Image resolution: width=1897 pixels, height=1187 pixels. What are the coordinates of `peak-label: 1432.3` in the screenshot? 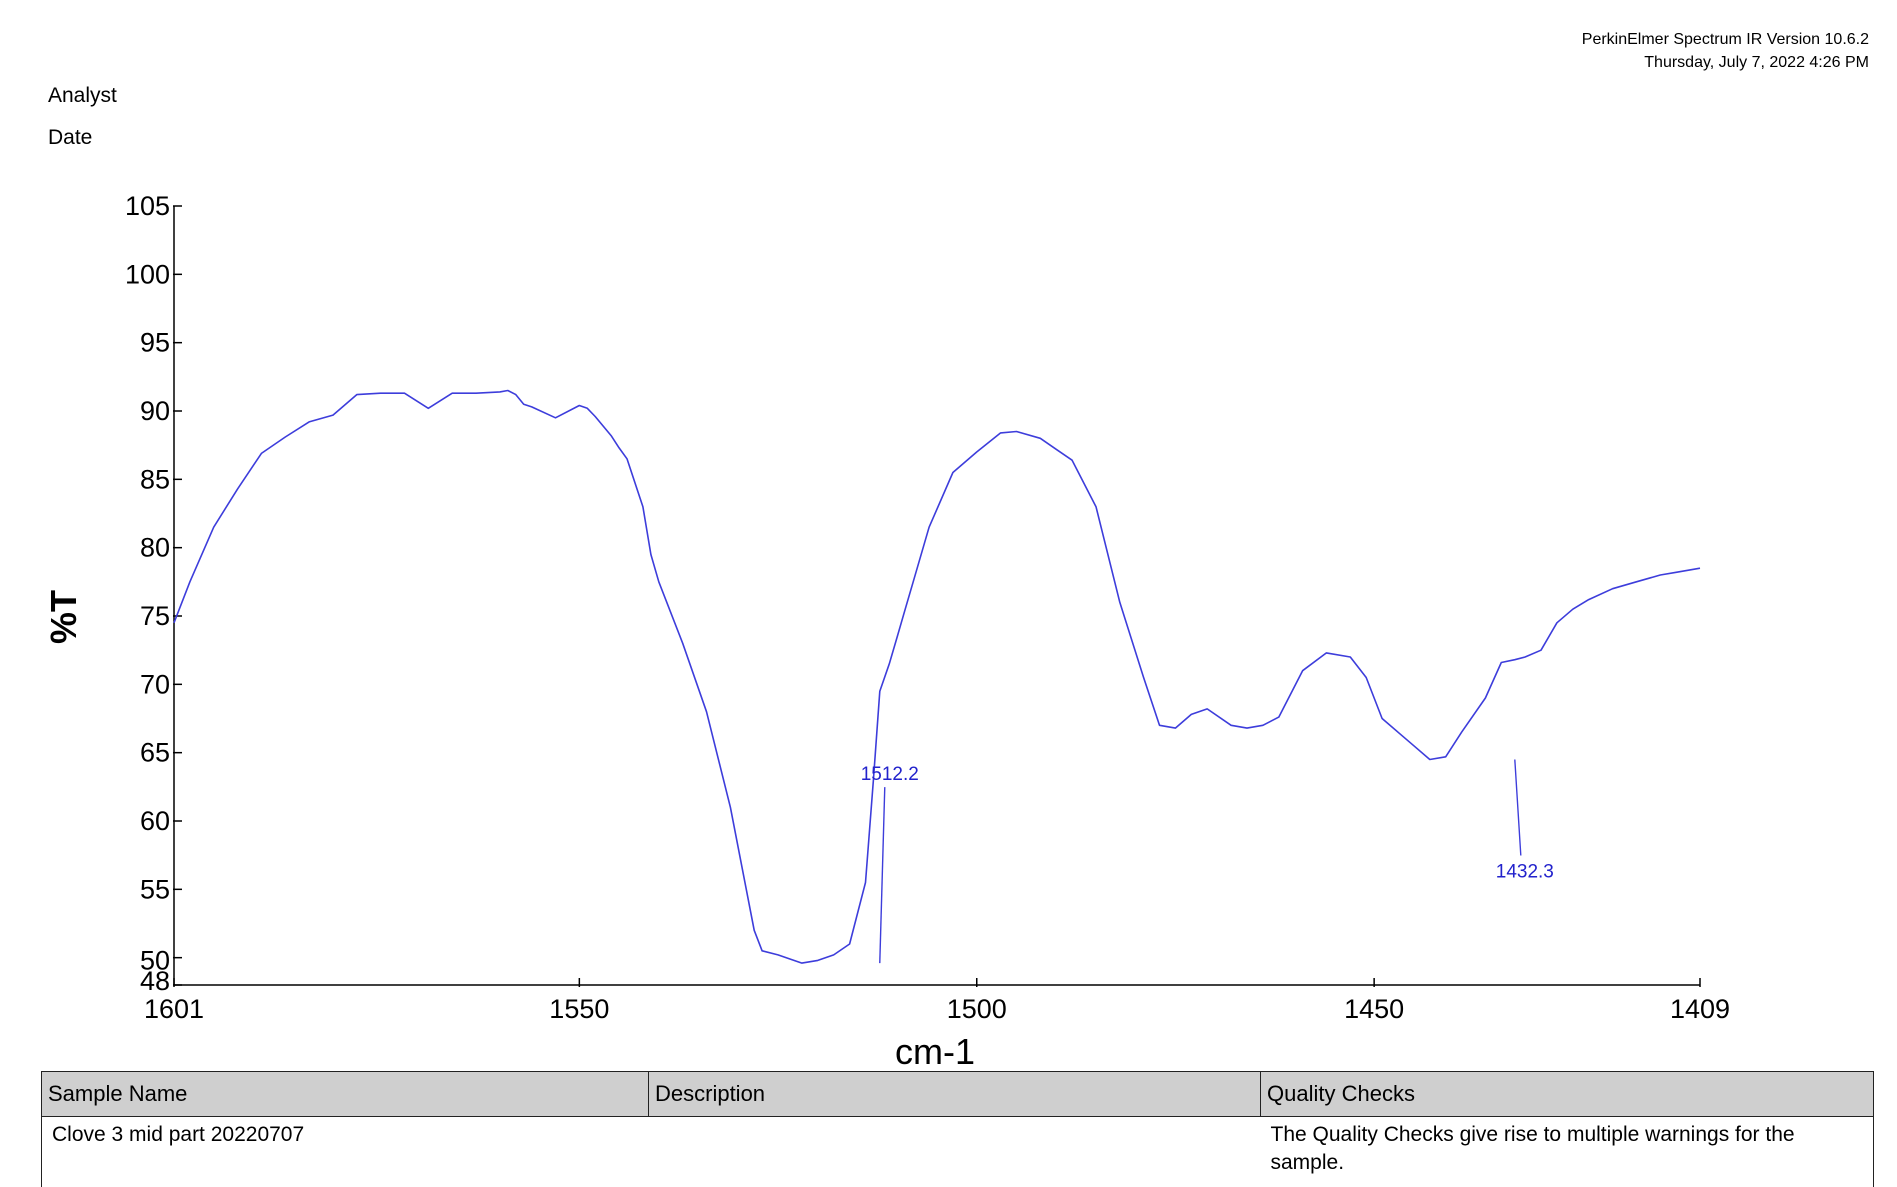 It's located at (1525, 872).